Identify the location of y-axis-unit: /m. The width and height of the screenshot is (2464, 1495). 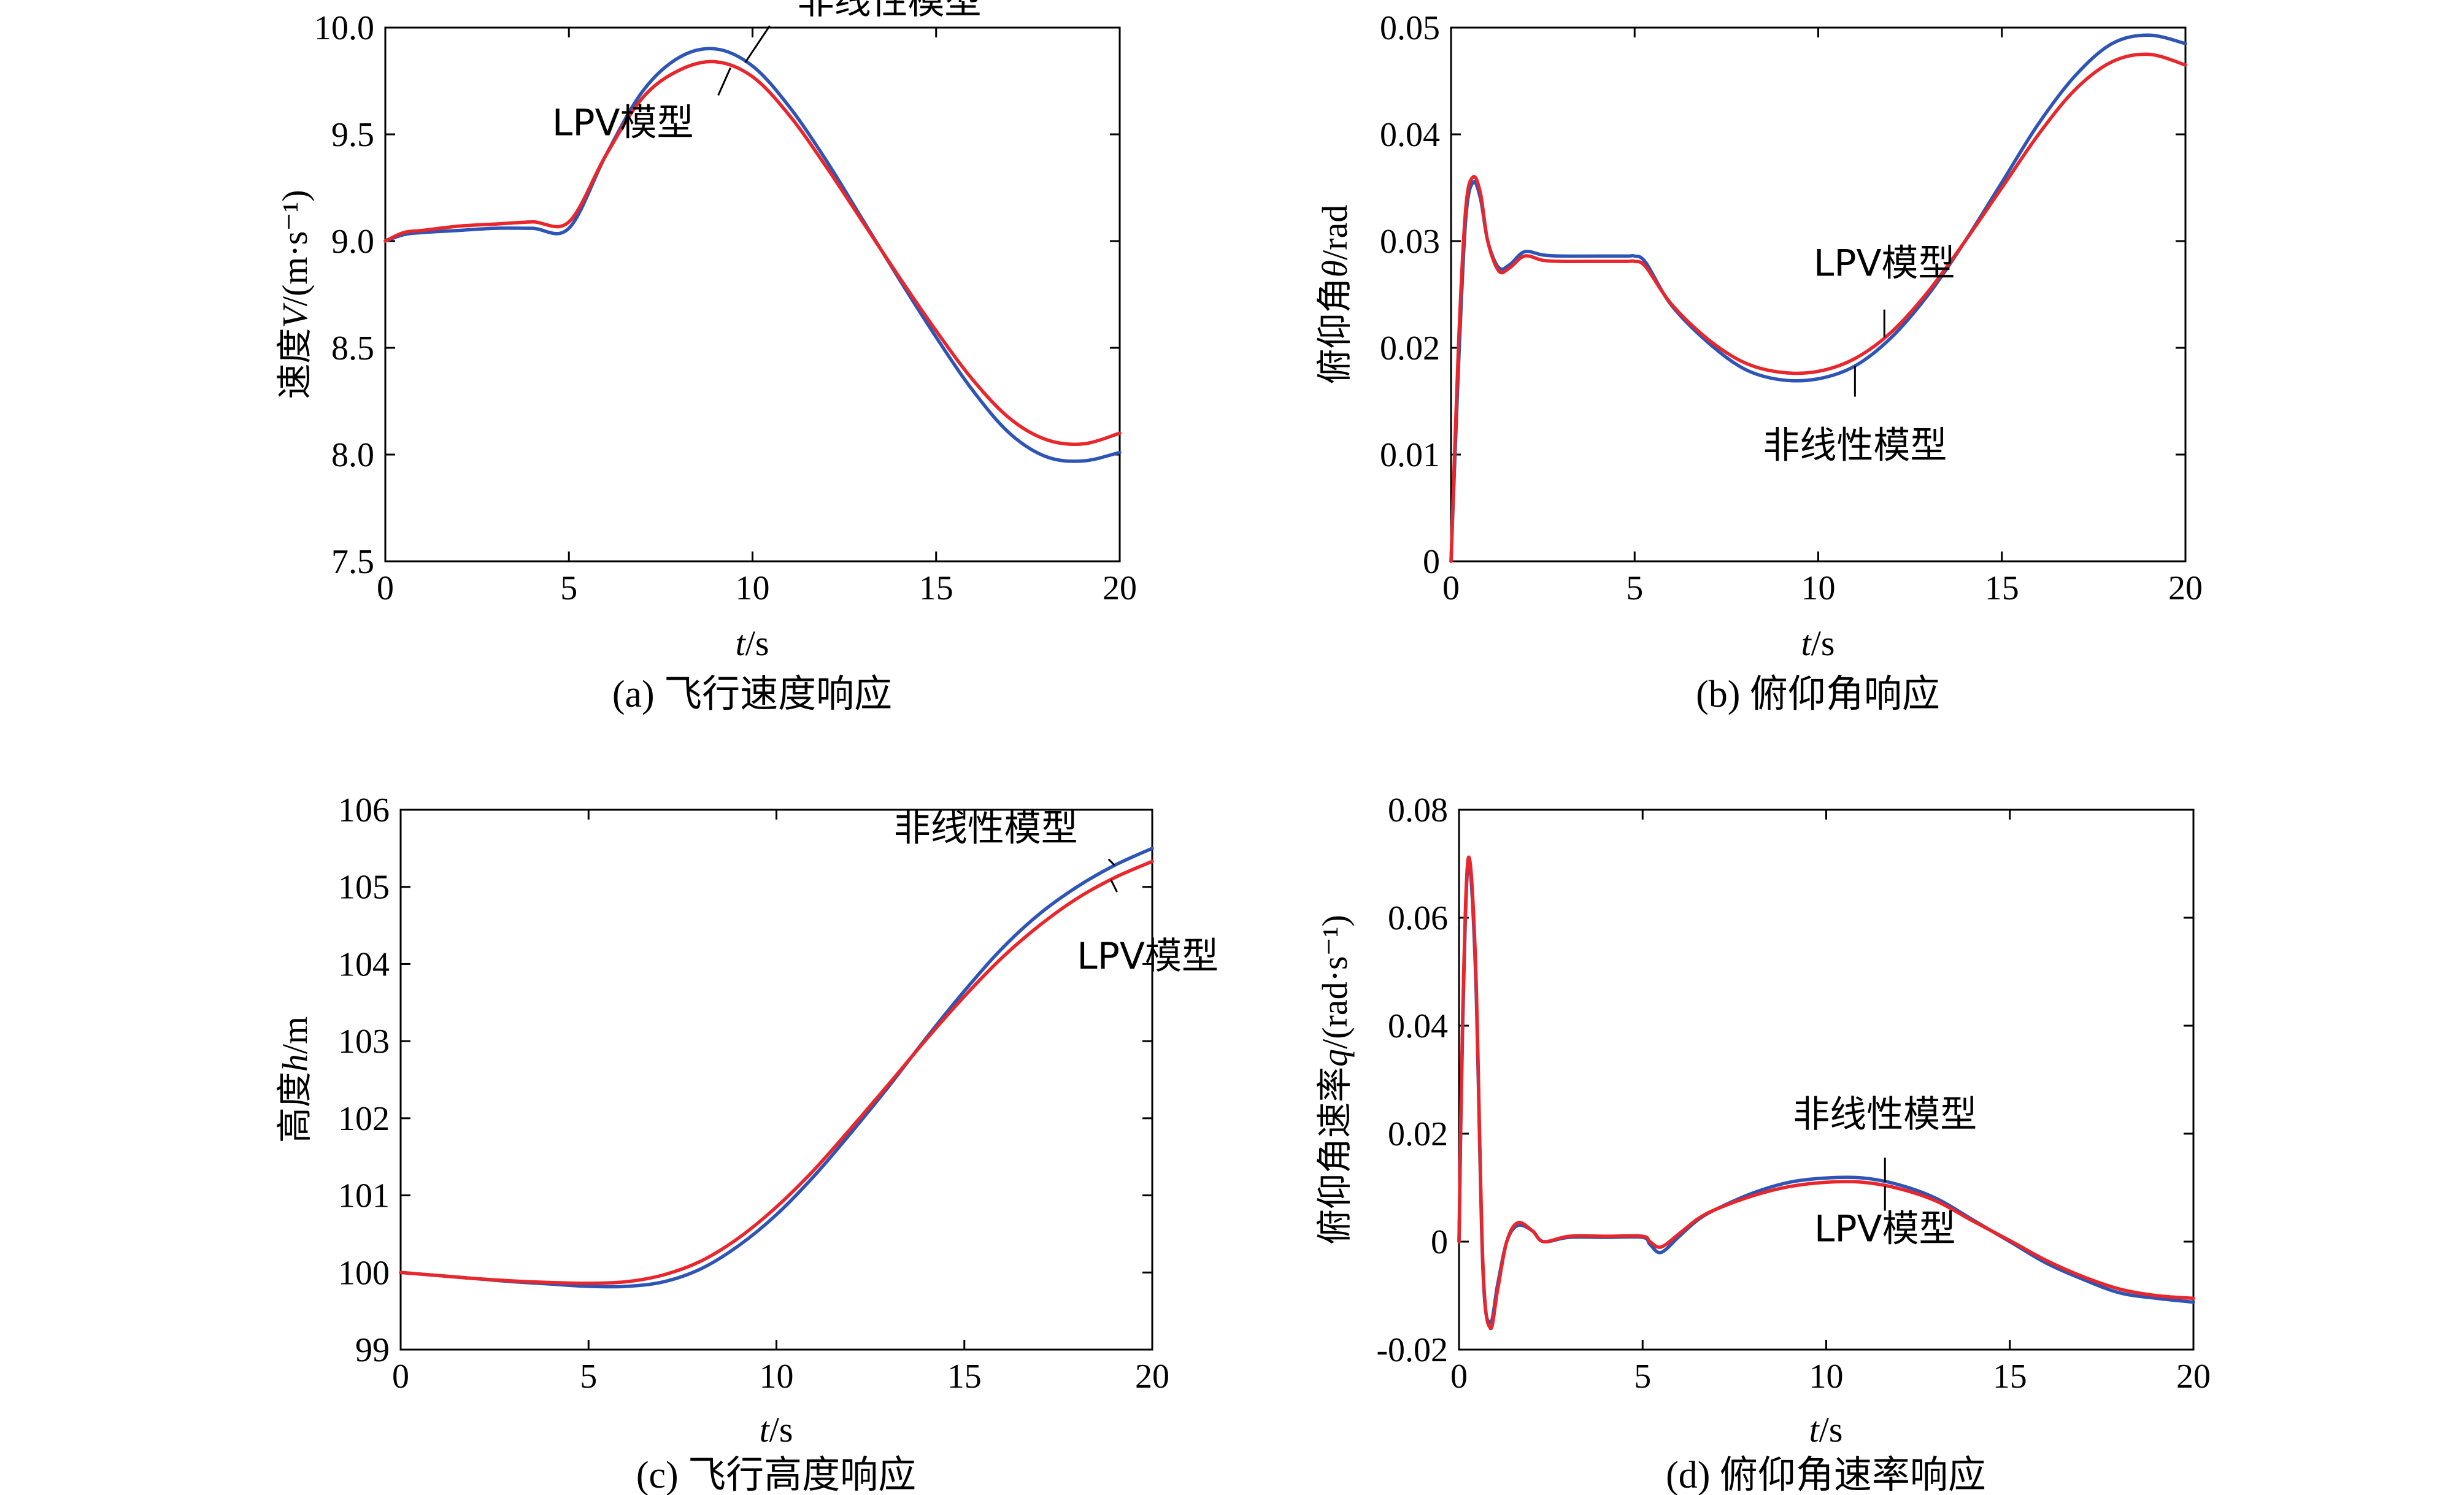
(295, 1035).